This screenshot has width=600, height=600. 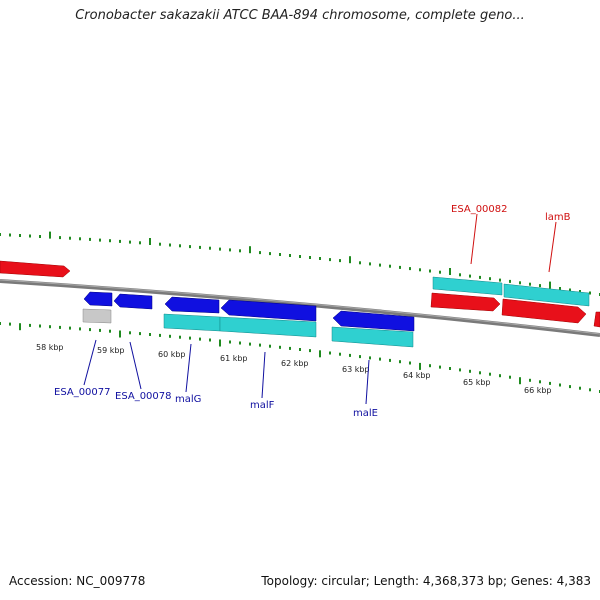 What do you see at coordinates (35, 269) in the screenshot?
I see `forward-gene-left` at bounding box center [35, 269].